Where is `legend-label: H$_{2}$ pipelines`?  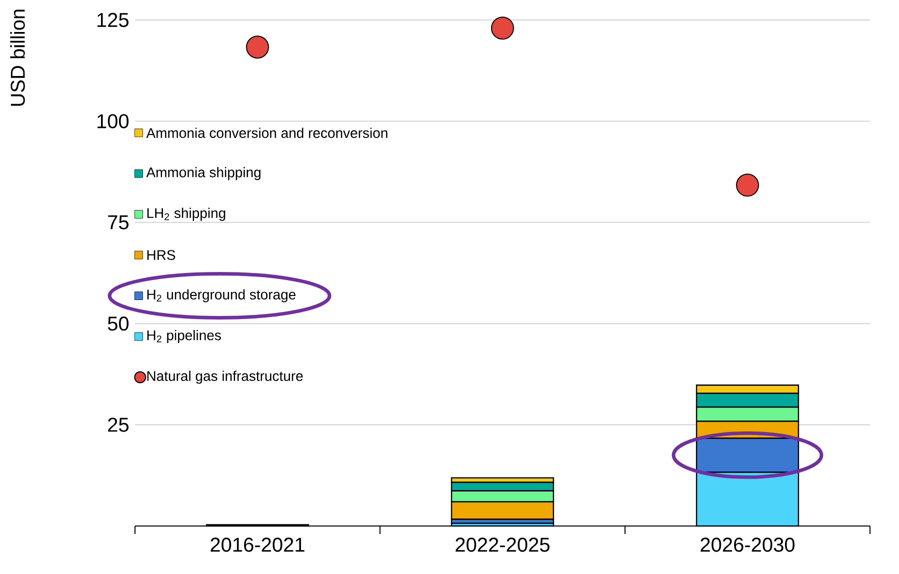
legend-label: H$_{2}$ pipelines is located at coordinates (184, 337).